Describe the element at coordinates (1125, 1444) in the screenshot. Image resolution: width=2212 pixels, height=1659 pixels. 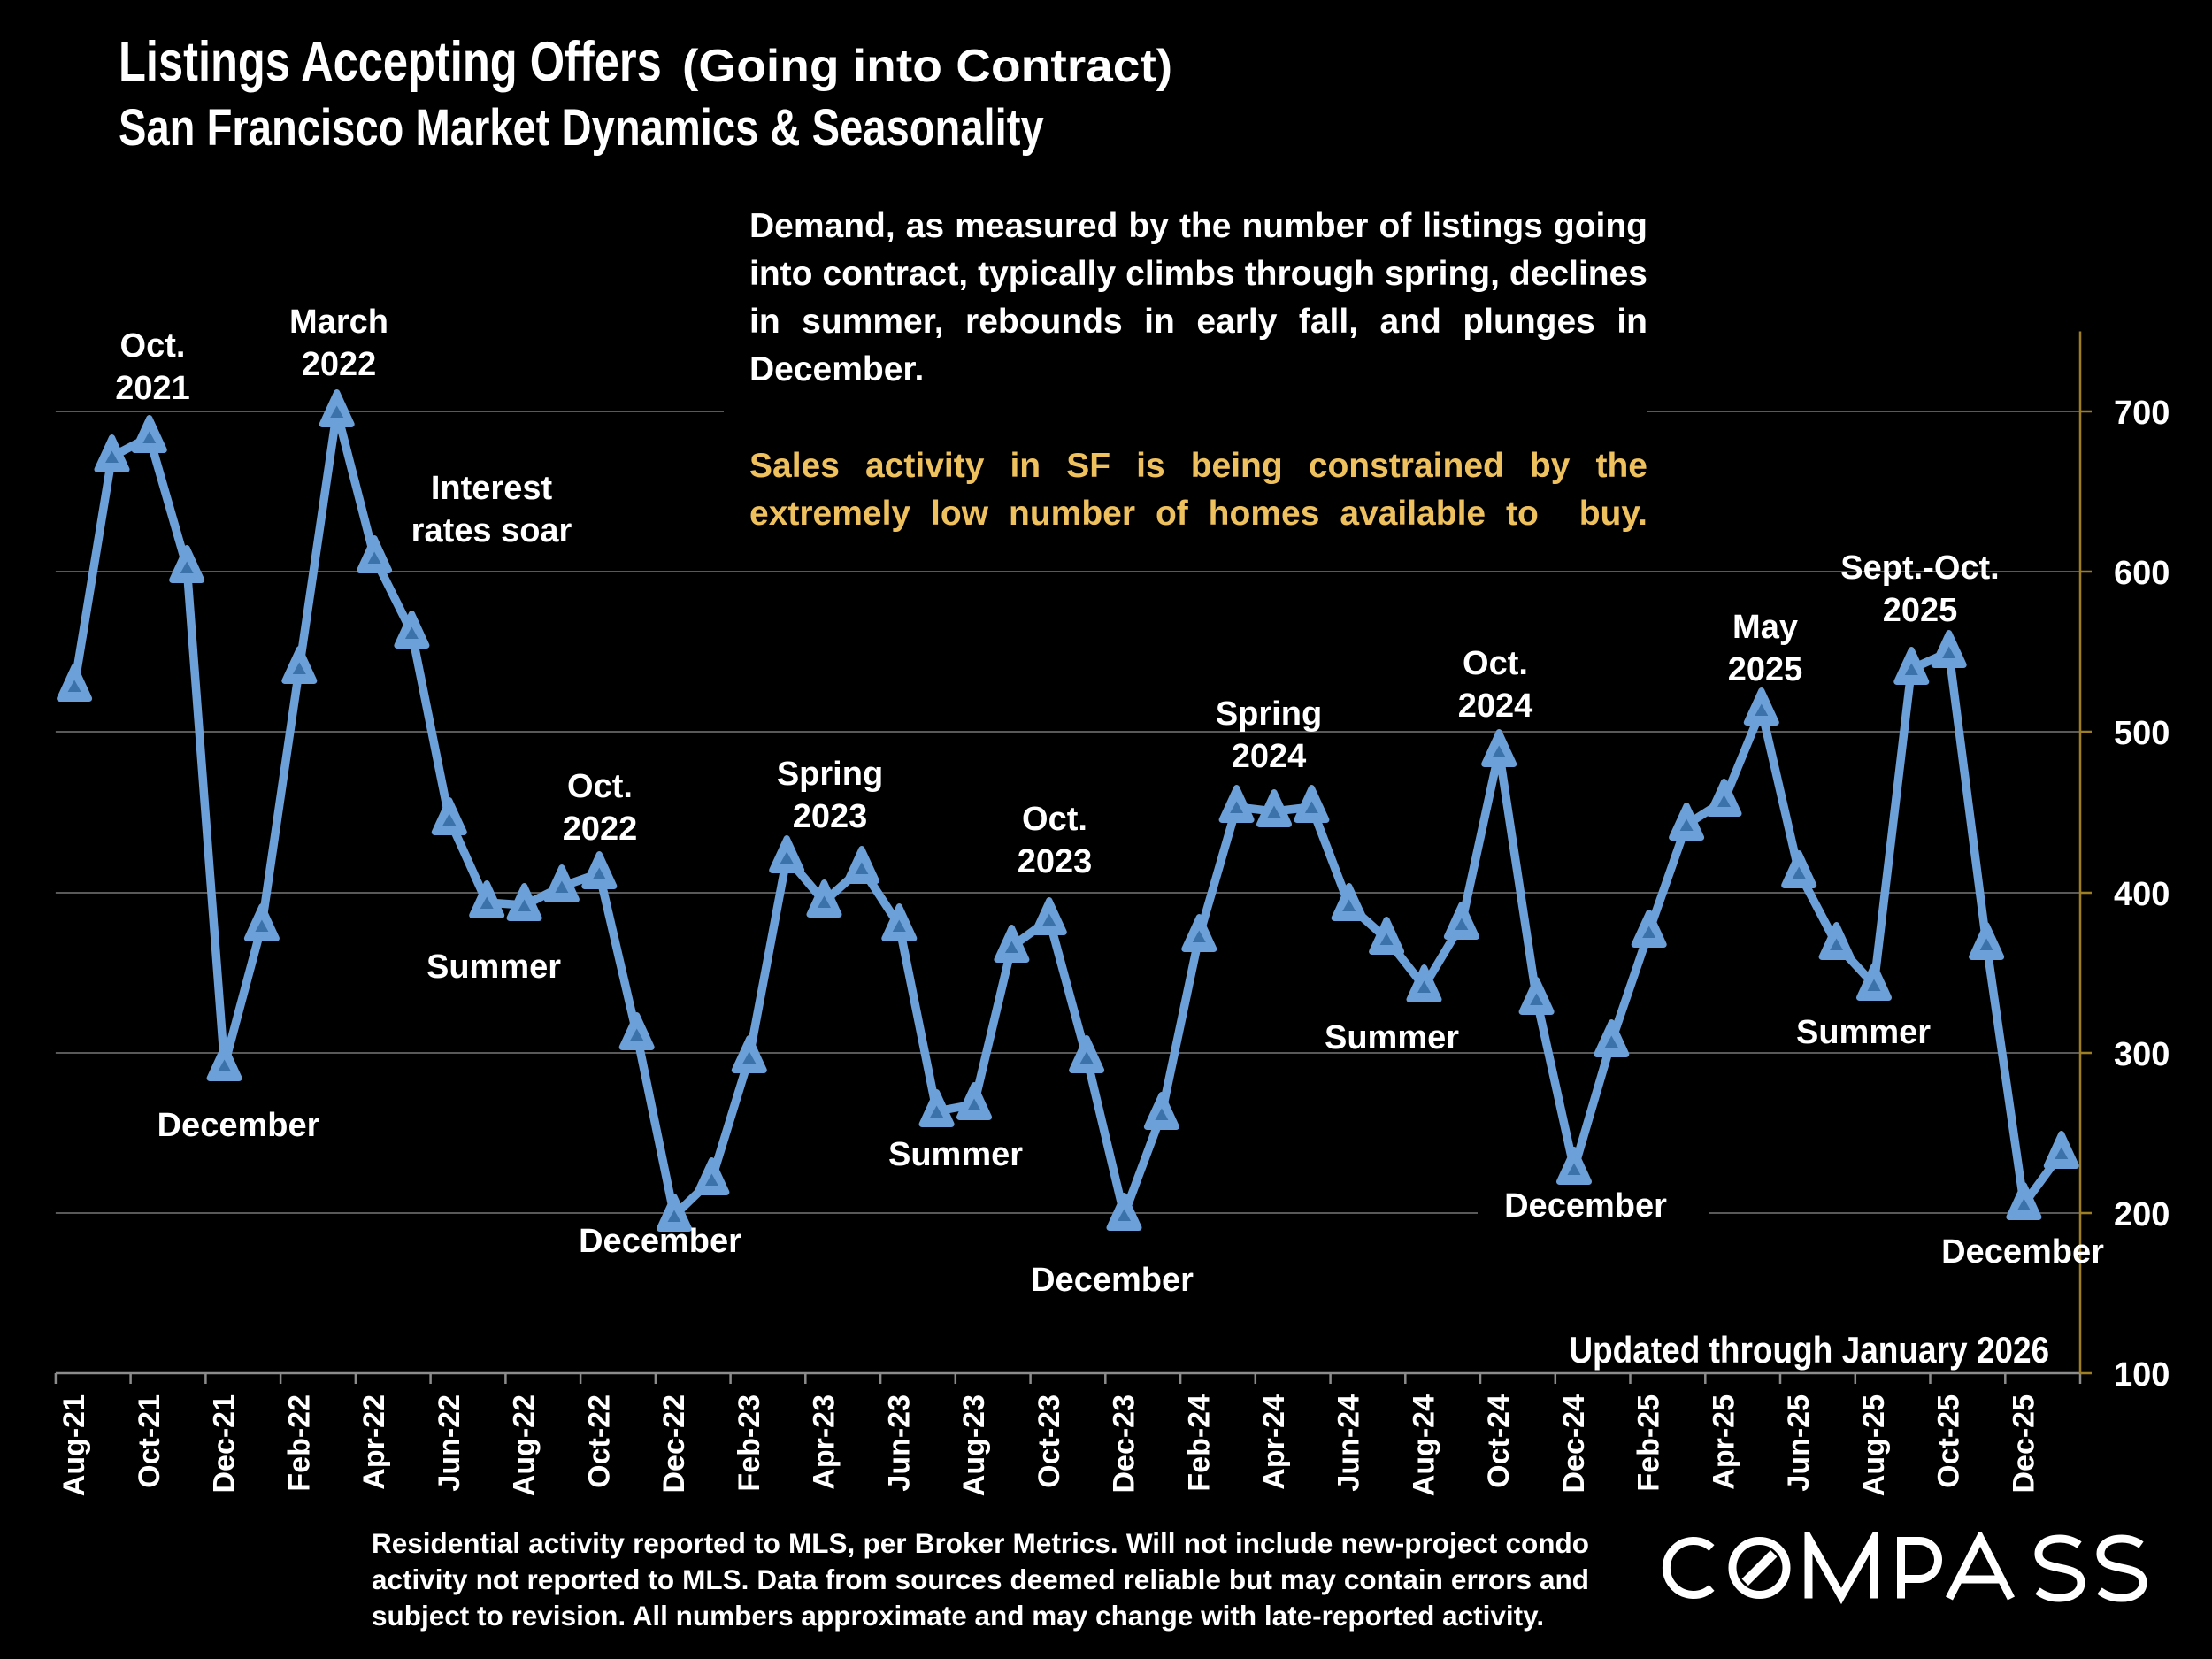
I see `svg-text: Dec-23` at that location.